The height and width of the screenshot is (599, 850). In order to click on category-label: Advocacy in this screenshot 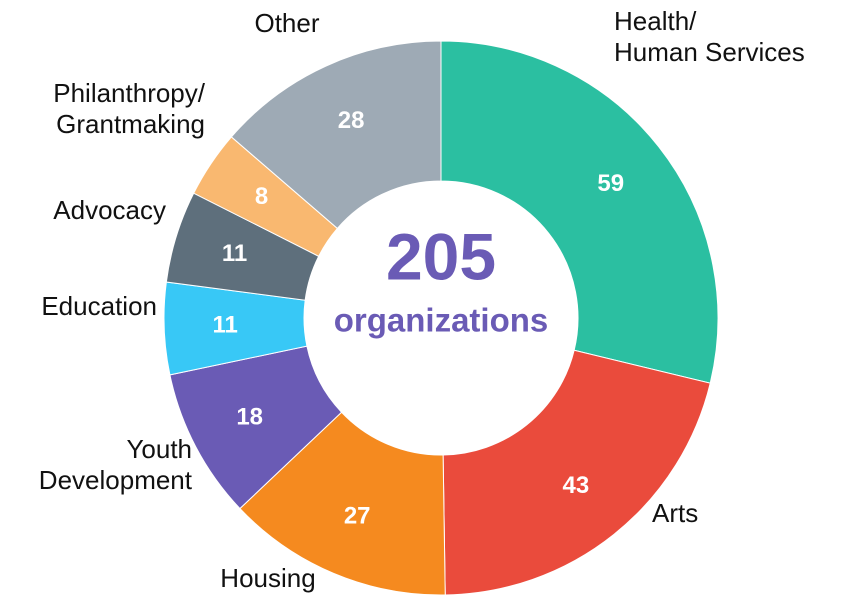, I will do `click(109, 210)`.